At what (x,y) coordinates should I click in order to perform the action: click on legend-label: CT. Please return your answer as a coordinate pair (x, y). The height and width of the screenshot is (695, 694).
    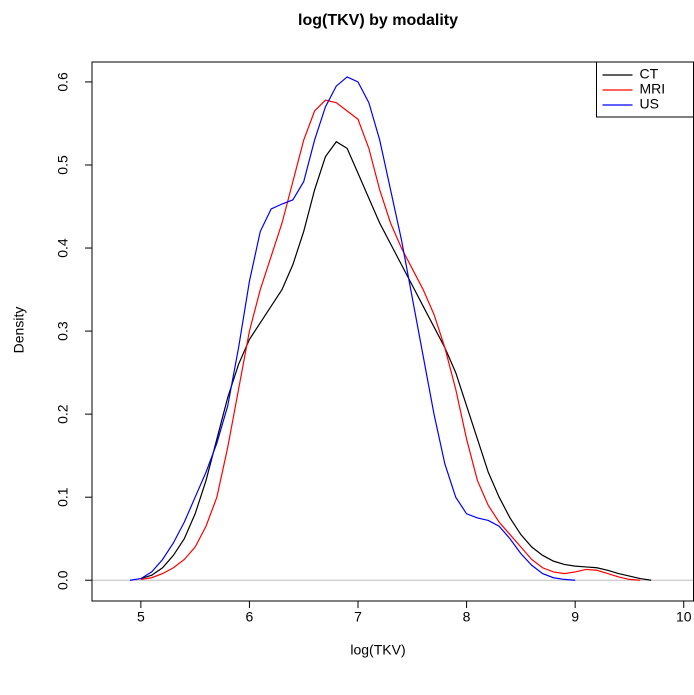
    Looking at the image, I should click on (649, 74).